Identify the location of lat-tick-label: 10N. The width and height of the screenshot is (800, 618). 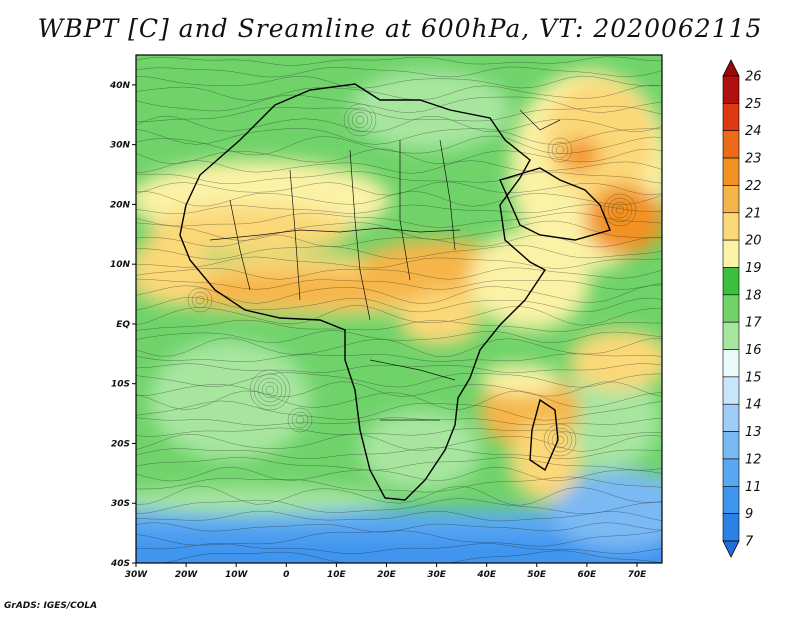
(120, 265).